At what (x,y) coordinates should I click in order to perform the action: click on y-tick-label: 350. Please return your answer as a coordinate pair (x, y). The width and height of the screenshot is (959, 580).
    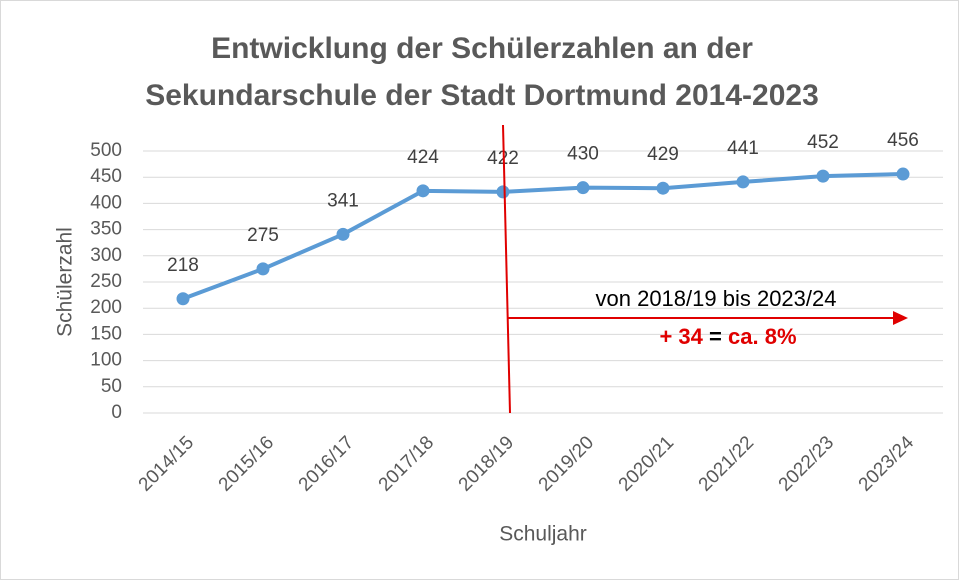
    Looking at the image, I should click on (106, 229).